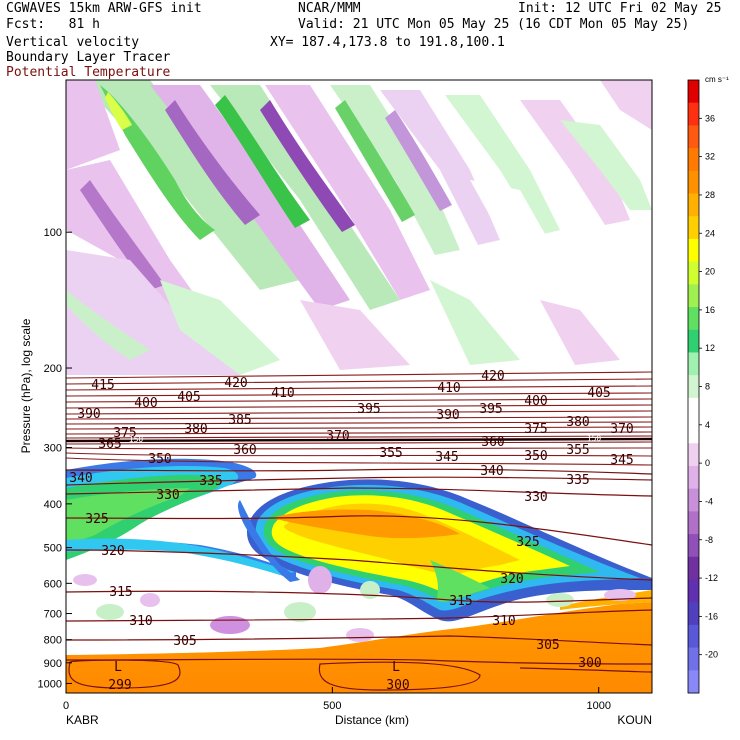 The height and width of the screenshot is (740, 740). I want to click on x-tick-label: 0, so click(66, 706).